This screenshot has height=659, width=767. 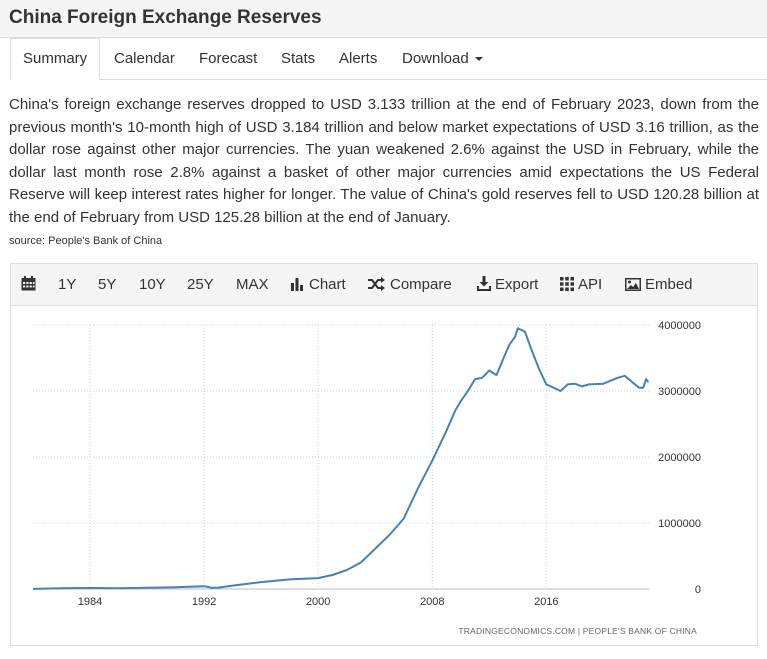 I want to click on tab-alerts: Alerts, so click(x=358, y=58).